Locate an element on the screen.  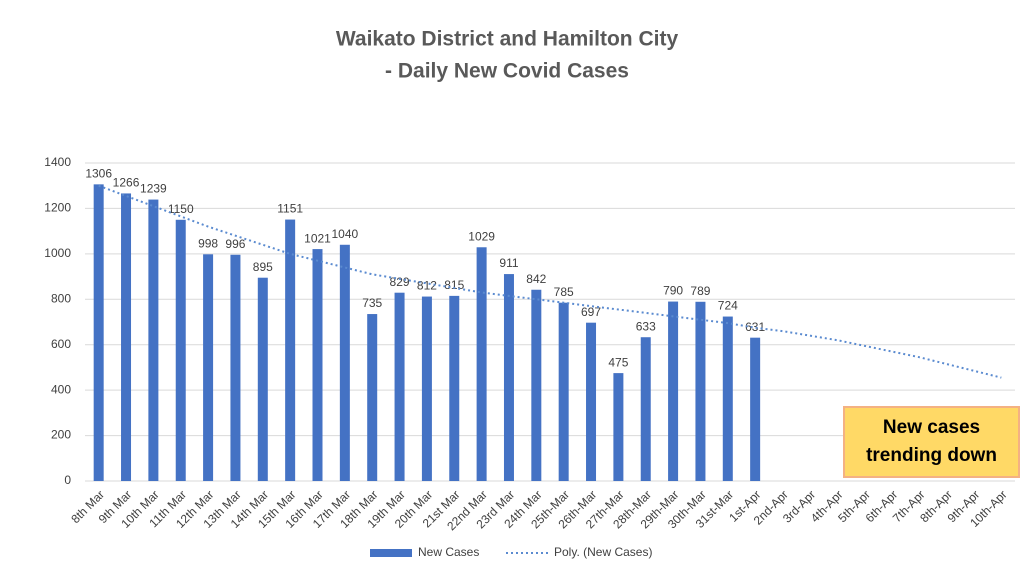
data-label: 911 is located at coordinates (508, 263).